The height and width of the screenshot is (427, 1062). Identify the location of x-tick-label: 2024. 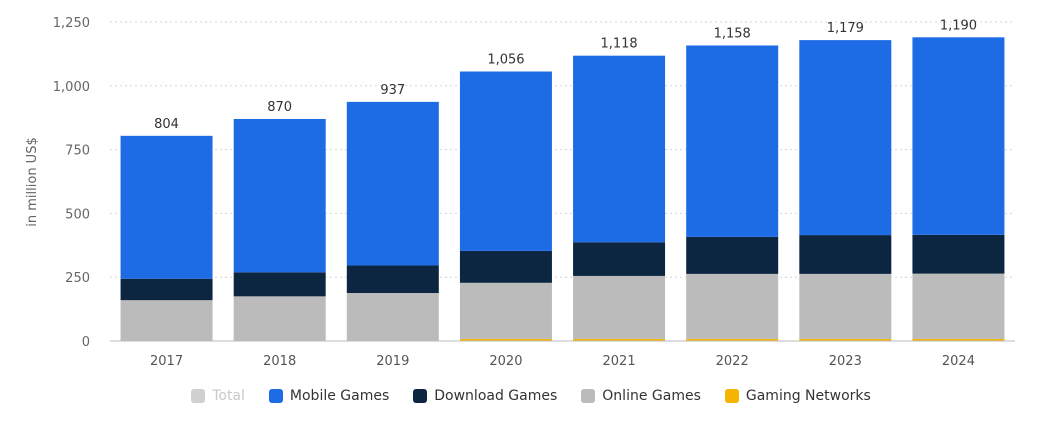
(958, 361).